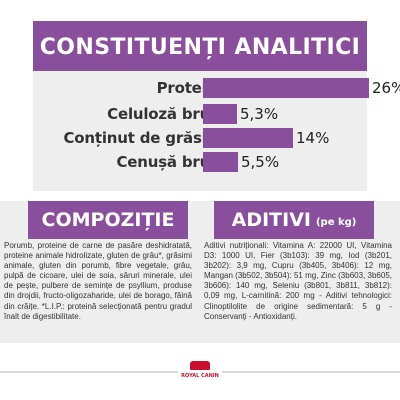 This screenshot has width=400, height=400. I want to click on analytical-row-fiber: Celuloză brută 5,3%, so click(200, 114).